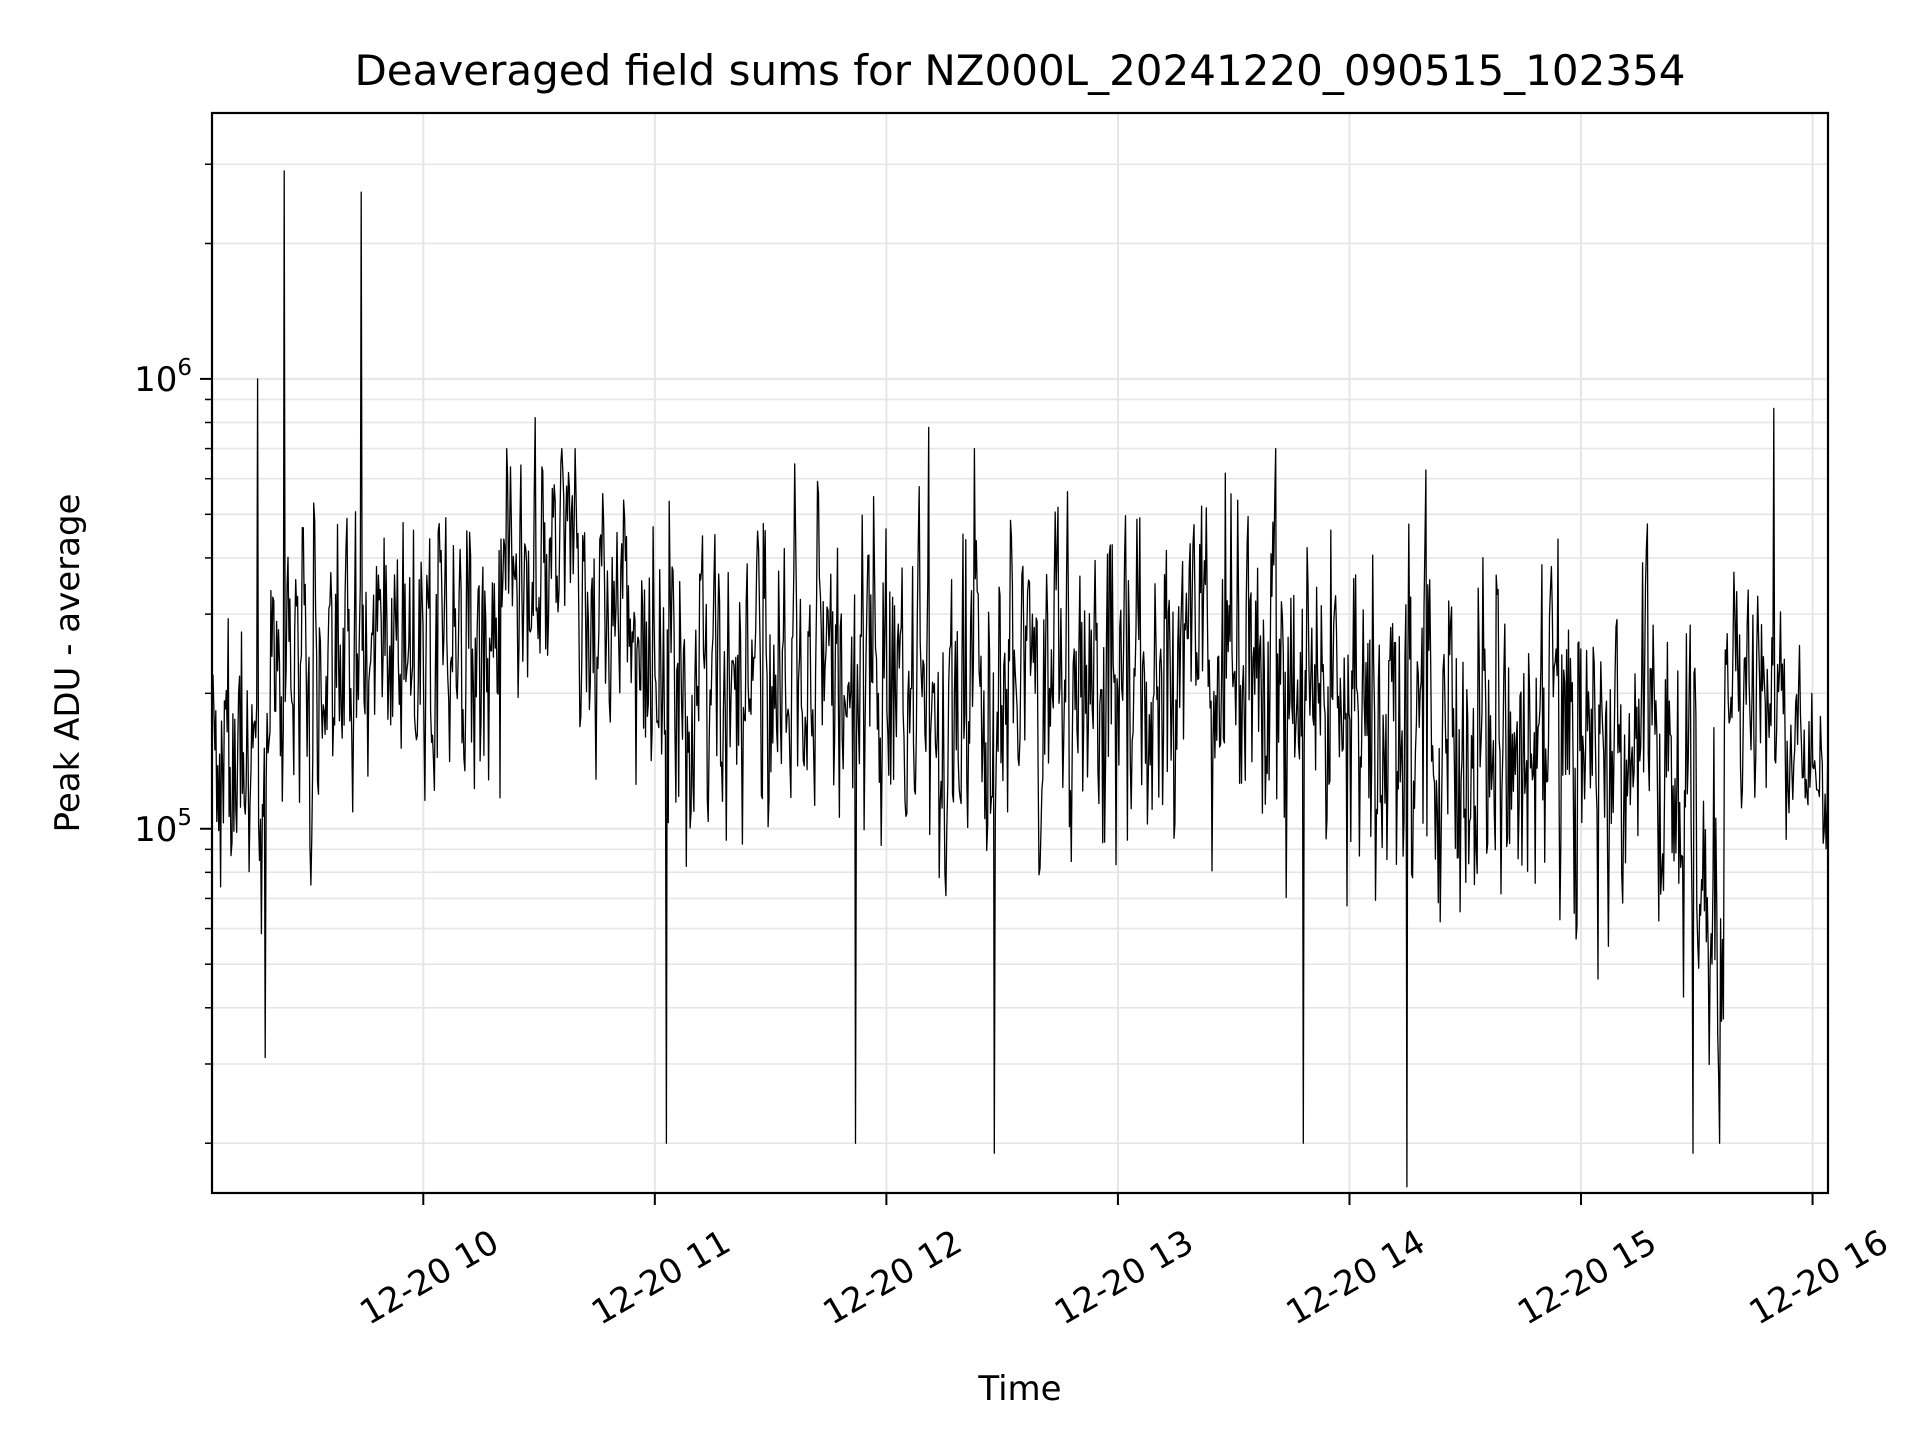 The width and height of the screenshot is (1920, 1440). Describe the element at coordinates (163, 827) in the screenshot. I see `y-tick-label: 10⁵` at that location.